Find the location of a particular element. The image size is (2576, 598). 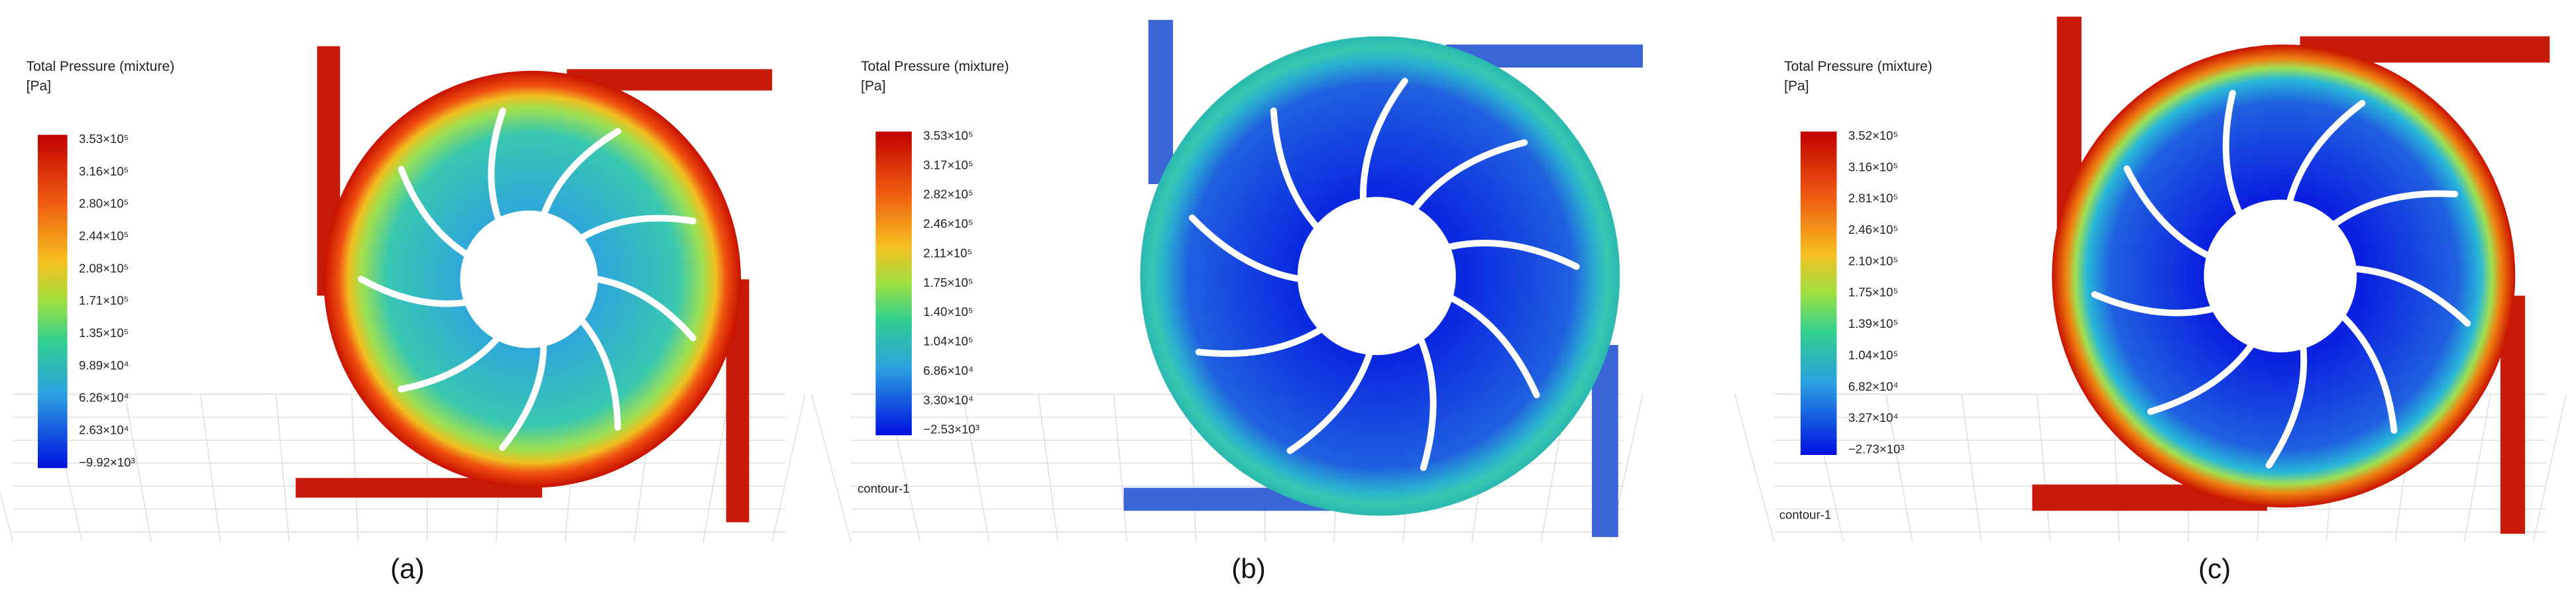

caption: (b) is located at coordinates (1248, 568).